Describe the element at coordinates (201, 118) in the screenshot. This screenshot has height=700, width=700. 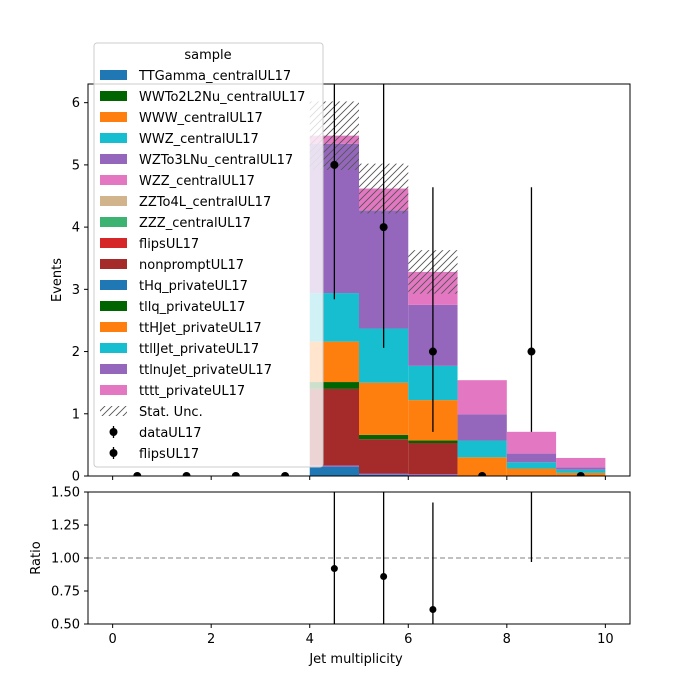
I see `legend-label: WWW_centralUL17` at that location.